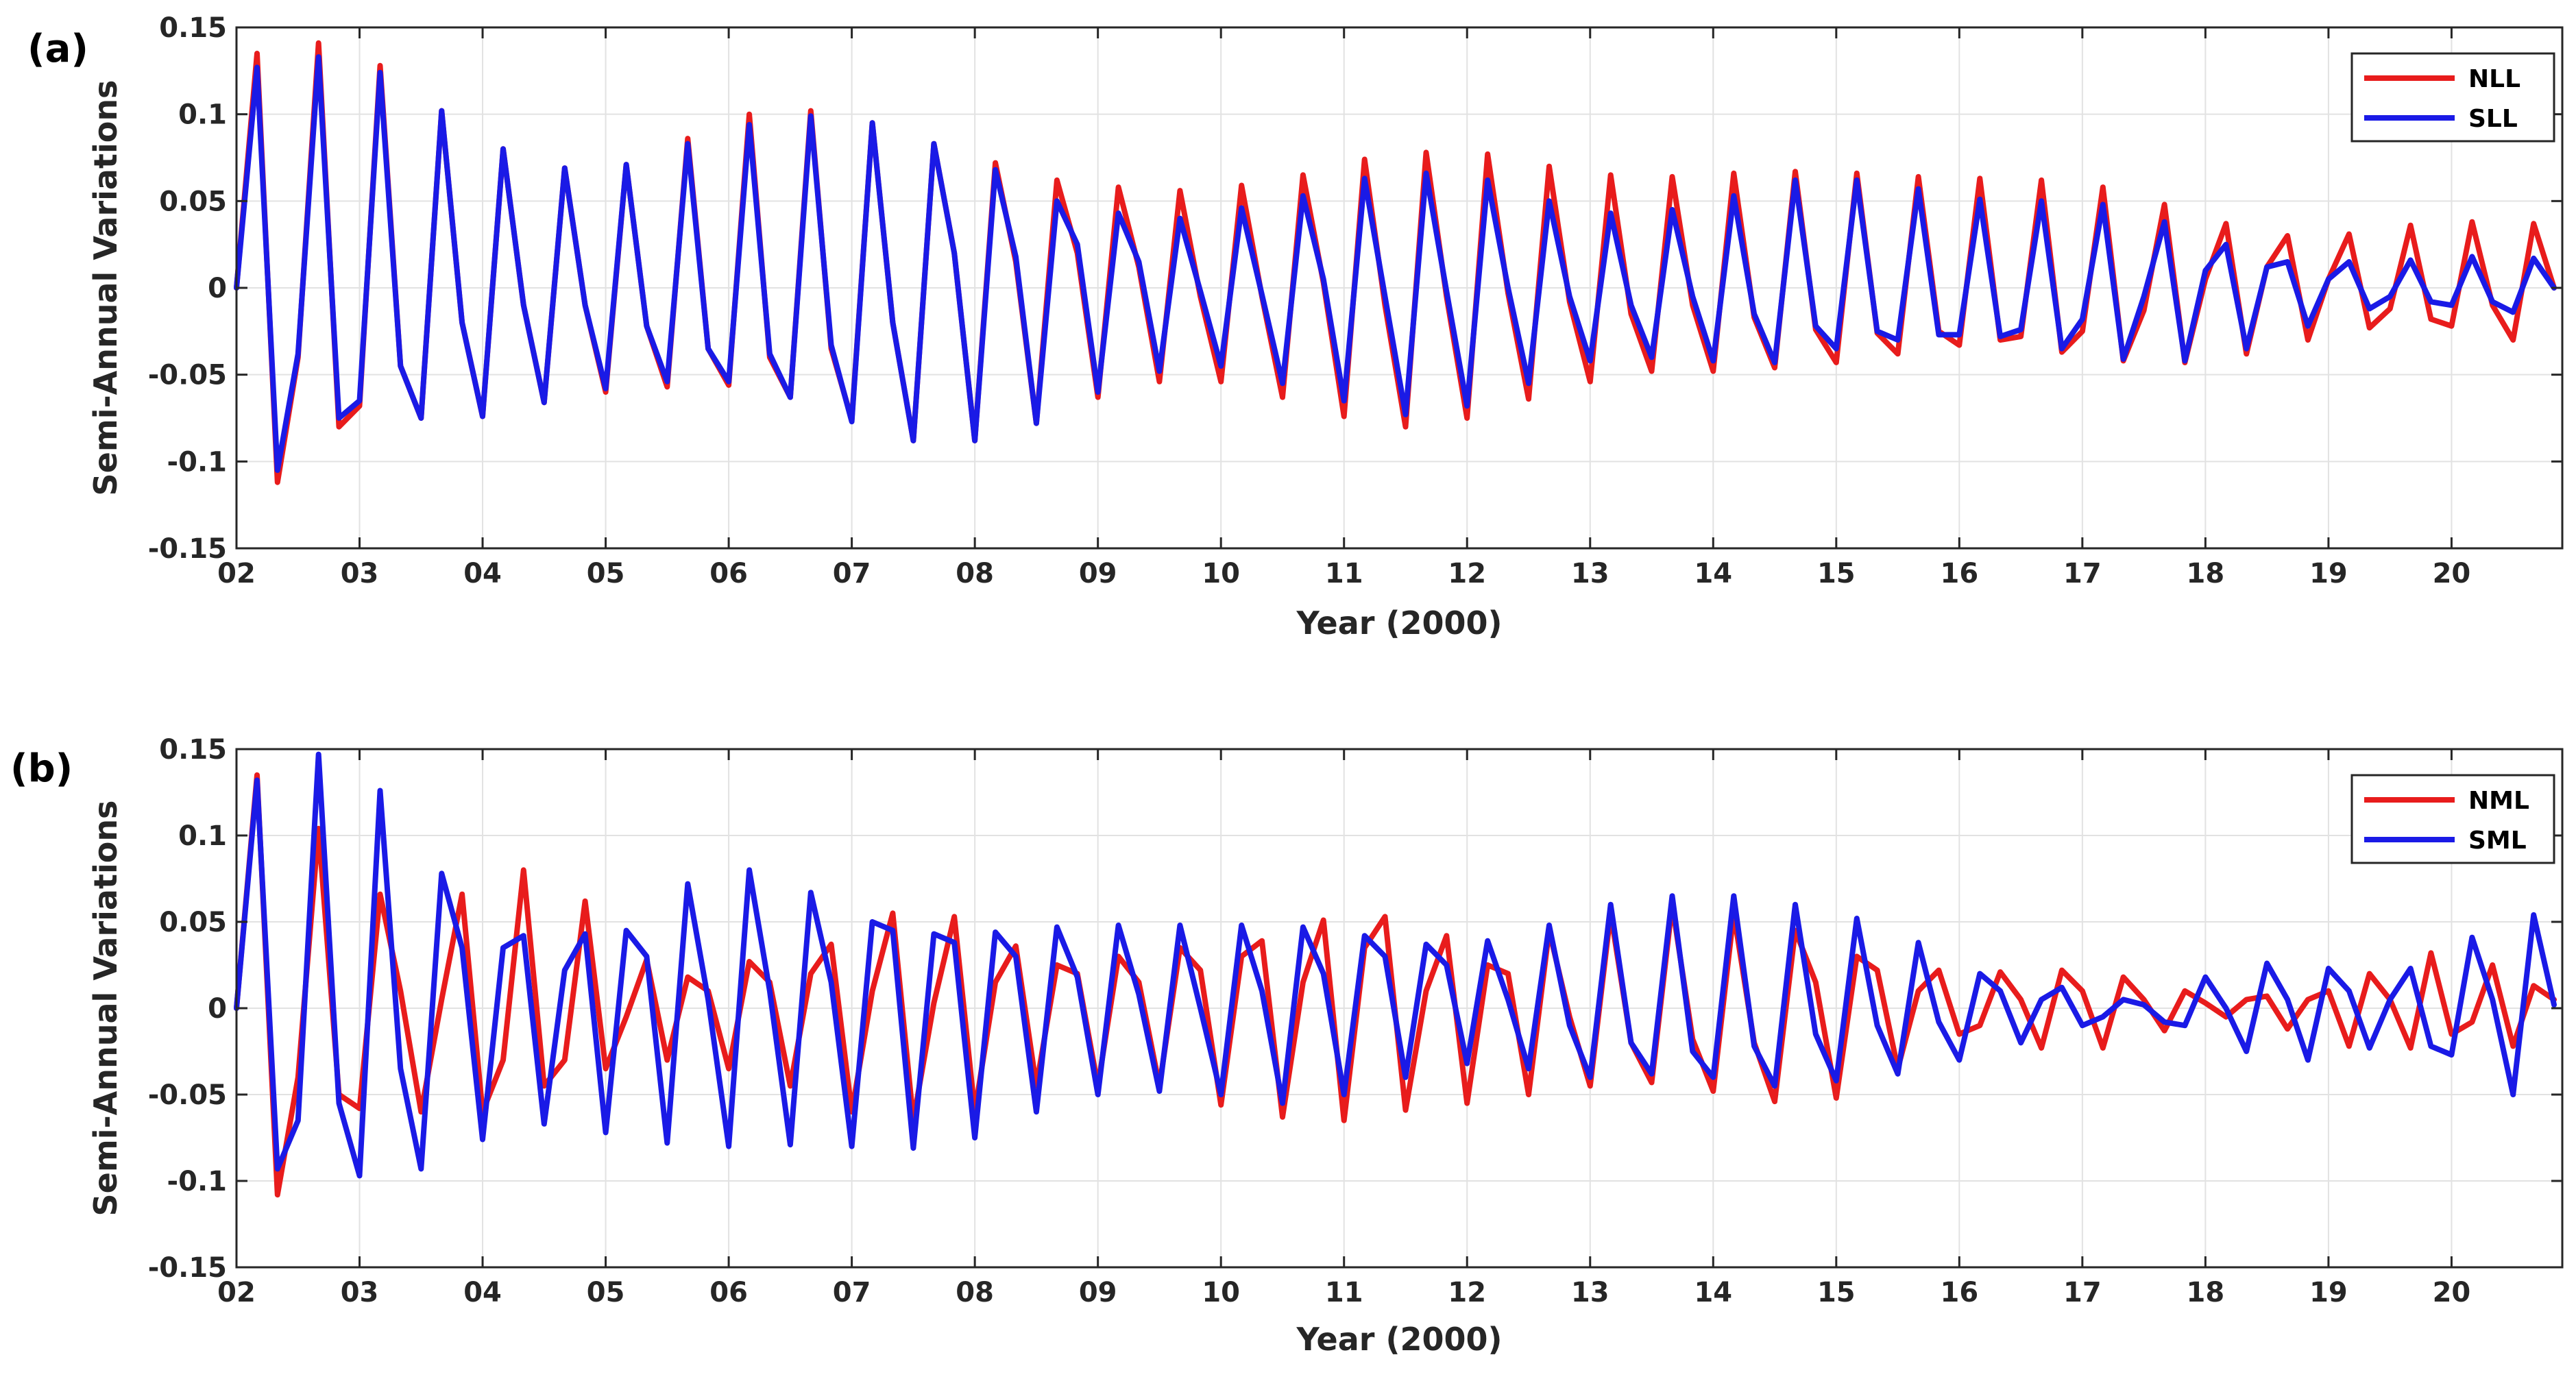  Describe the element at coordinates (57, 49) in the screenshot. I see `panel-label: (a)` at that location.